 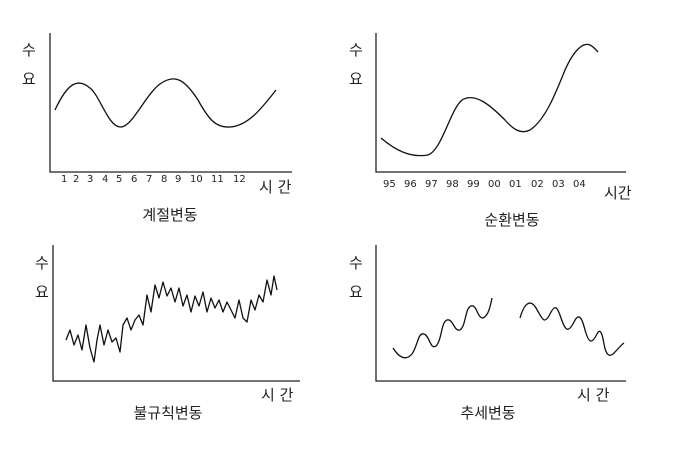 What do you see at coordinates (217, 179) in the screenshot?
I see `tick-label: 11` at bounding box center [217, 179].